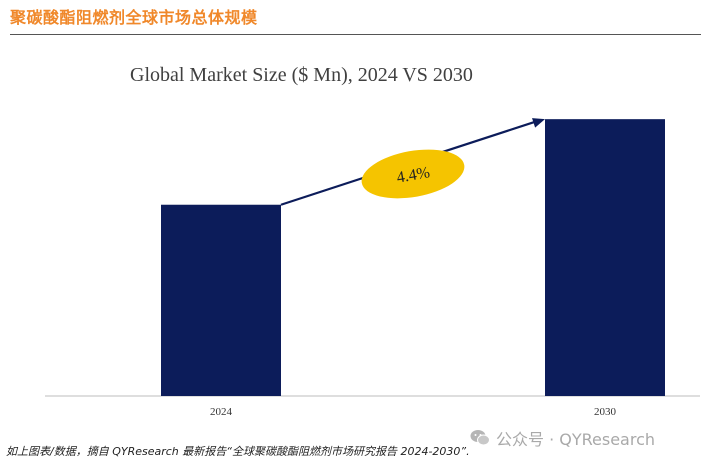  I want to click on page-title: 聚碳酸酯阻燃剂全球市场总体规模, so click(134, 17).